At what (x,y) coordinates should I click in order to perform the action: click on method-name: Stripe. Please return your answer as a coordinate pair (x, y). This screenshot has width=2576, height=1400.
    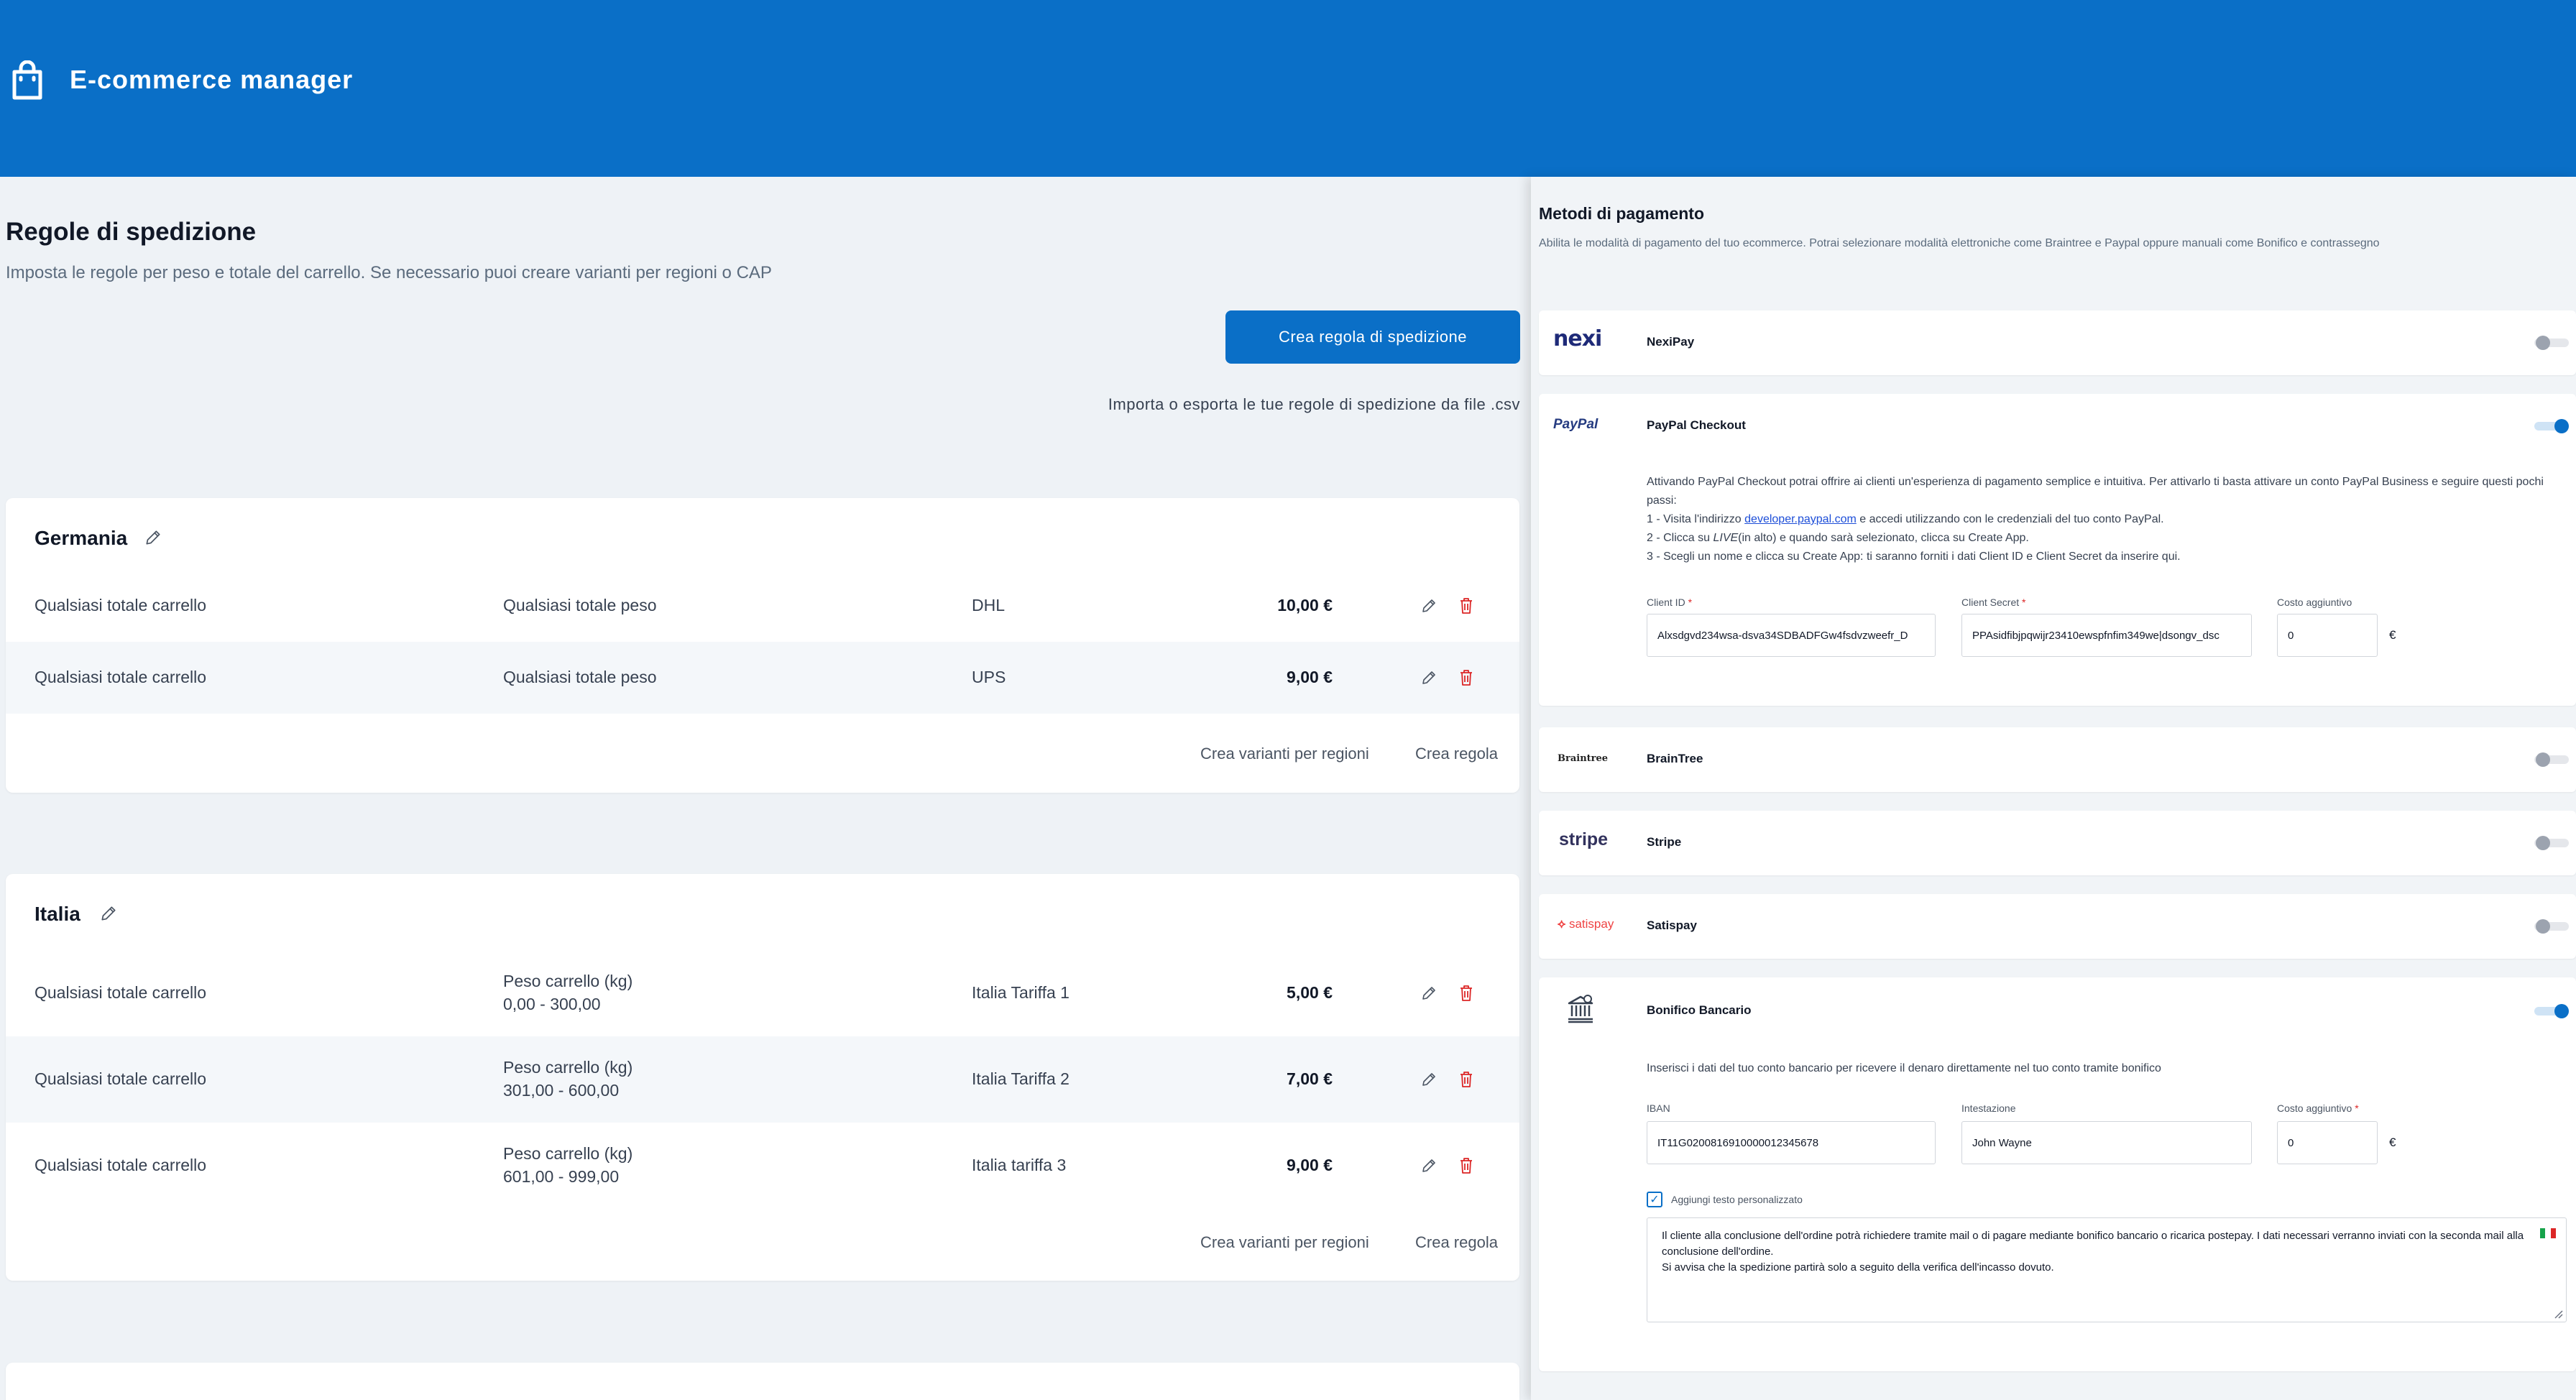
    Looking at the image, I should click on (1664, 842).